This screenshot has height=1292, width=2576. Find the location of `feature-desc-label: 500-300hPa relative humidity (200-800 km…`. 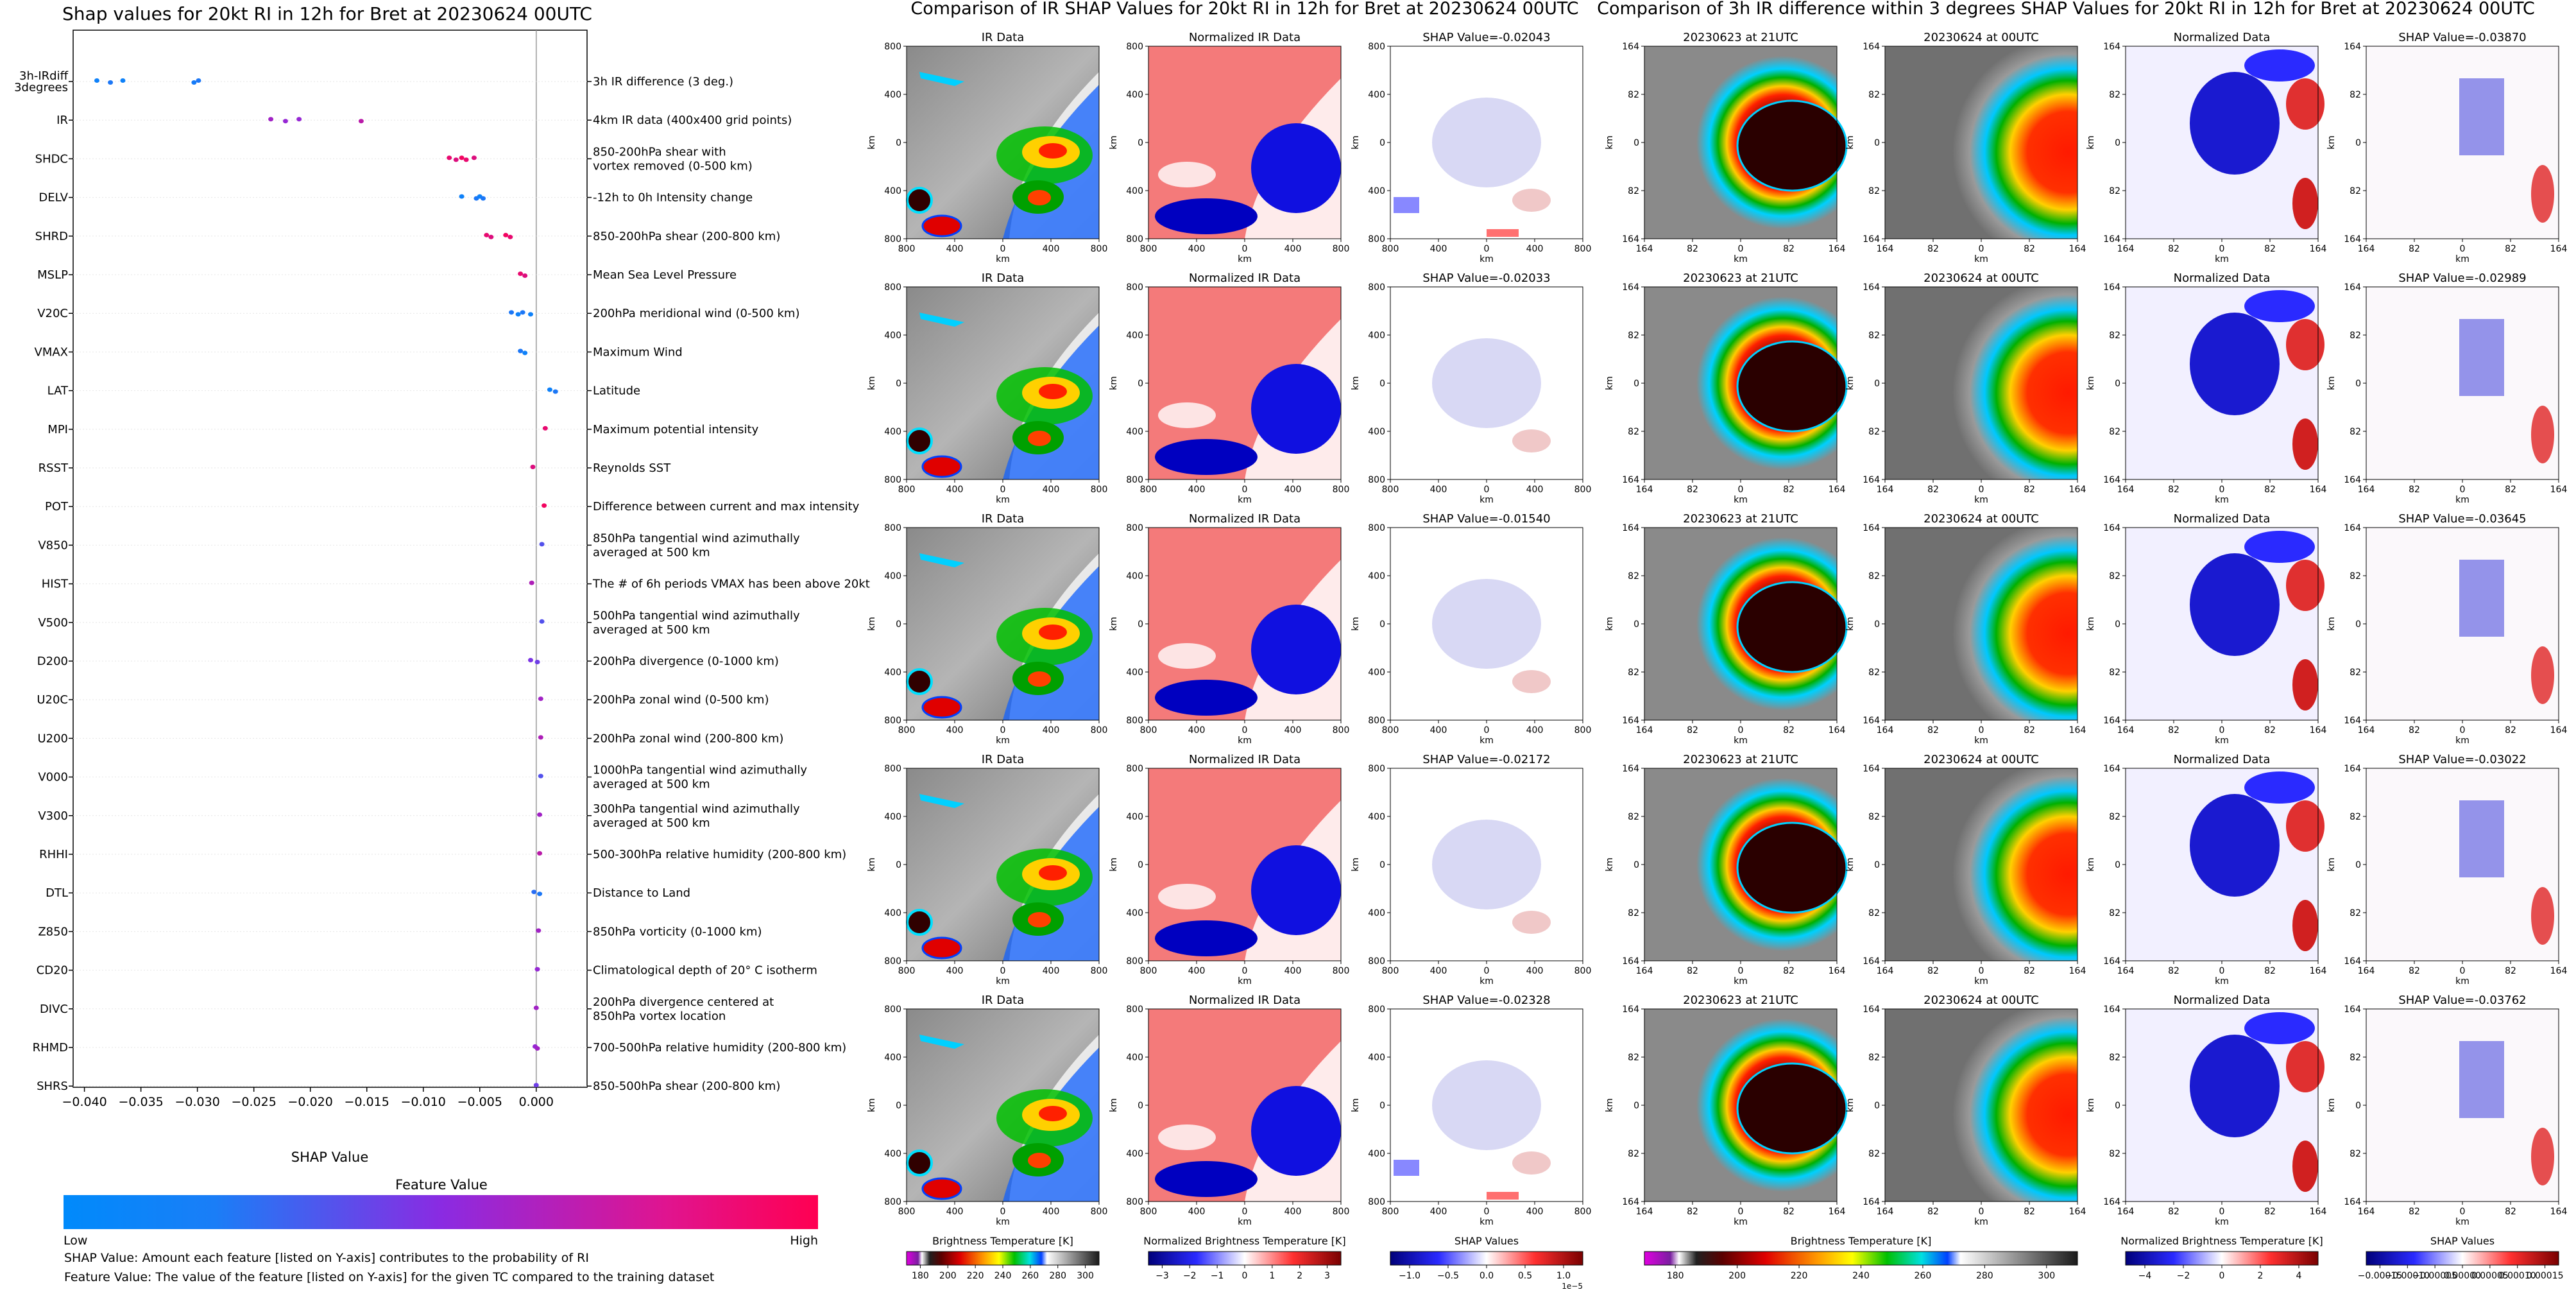

feature-desc-label: 500-300hPa relative humidity (200-800 km… is located at coordinates (719, 854).